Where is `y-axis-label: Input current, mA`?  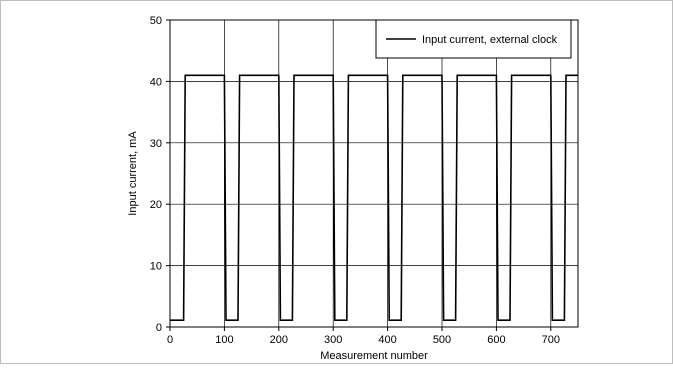 y-axis-label: Input current, mA is located at coordinates (133, 173).